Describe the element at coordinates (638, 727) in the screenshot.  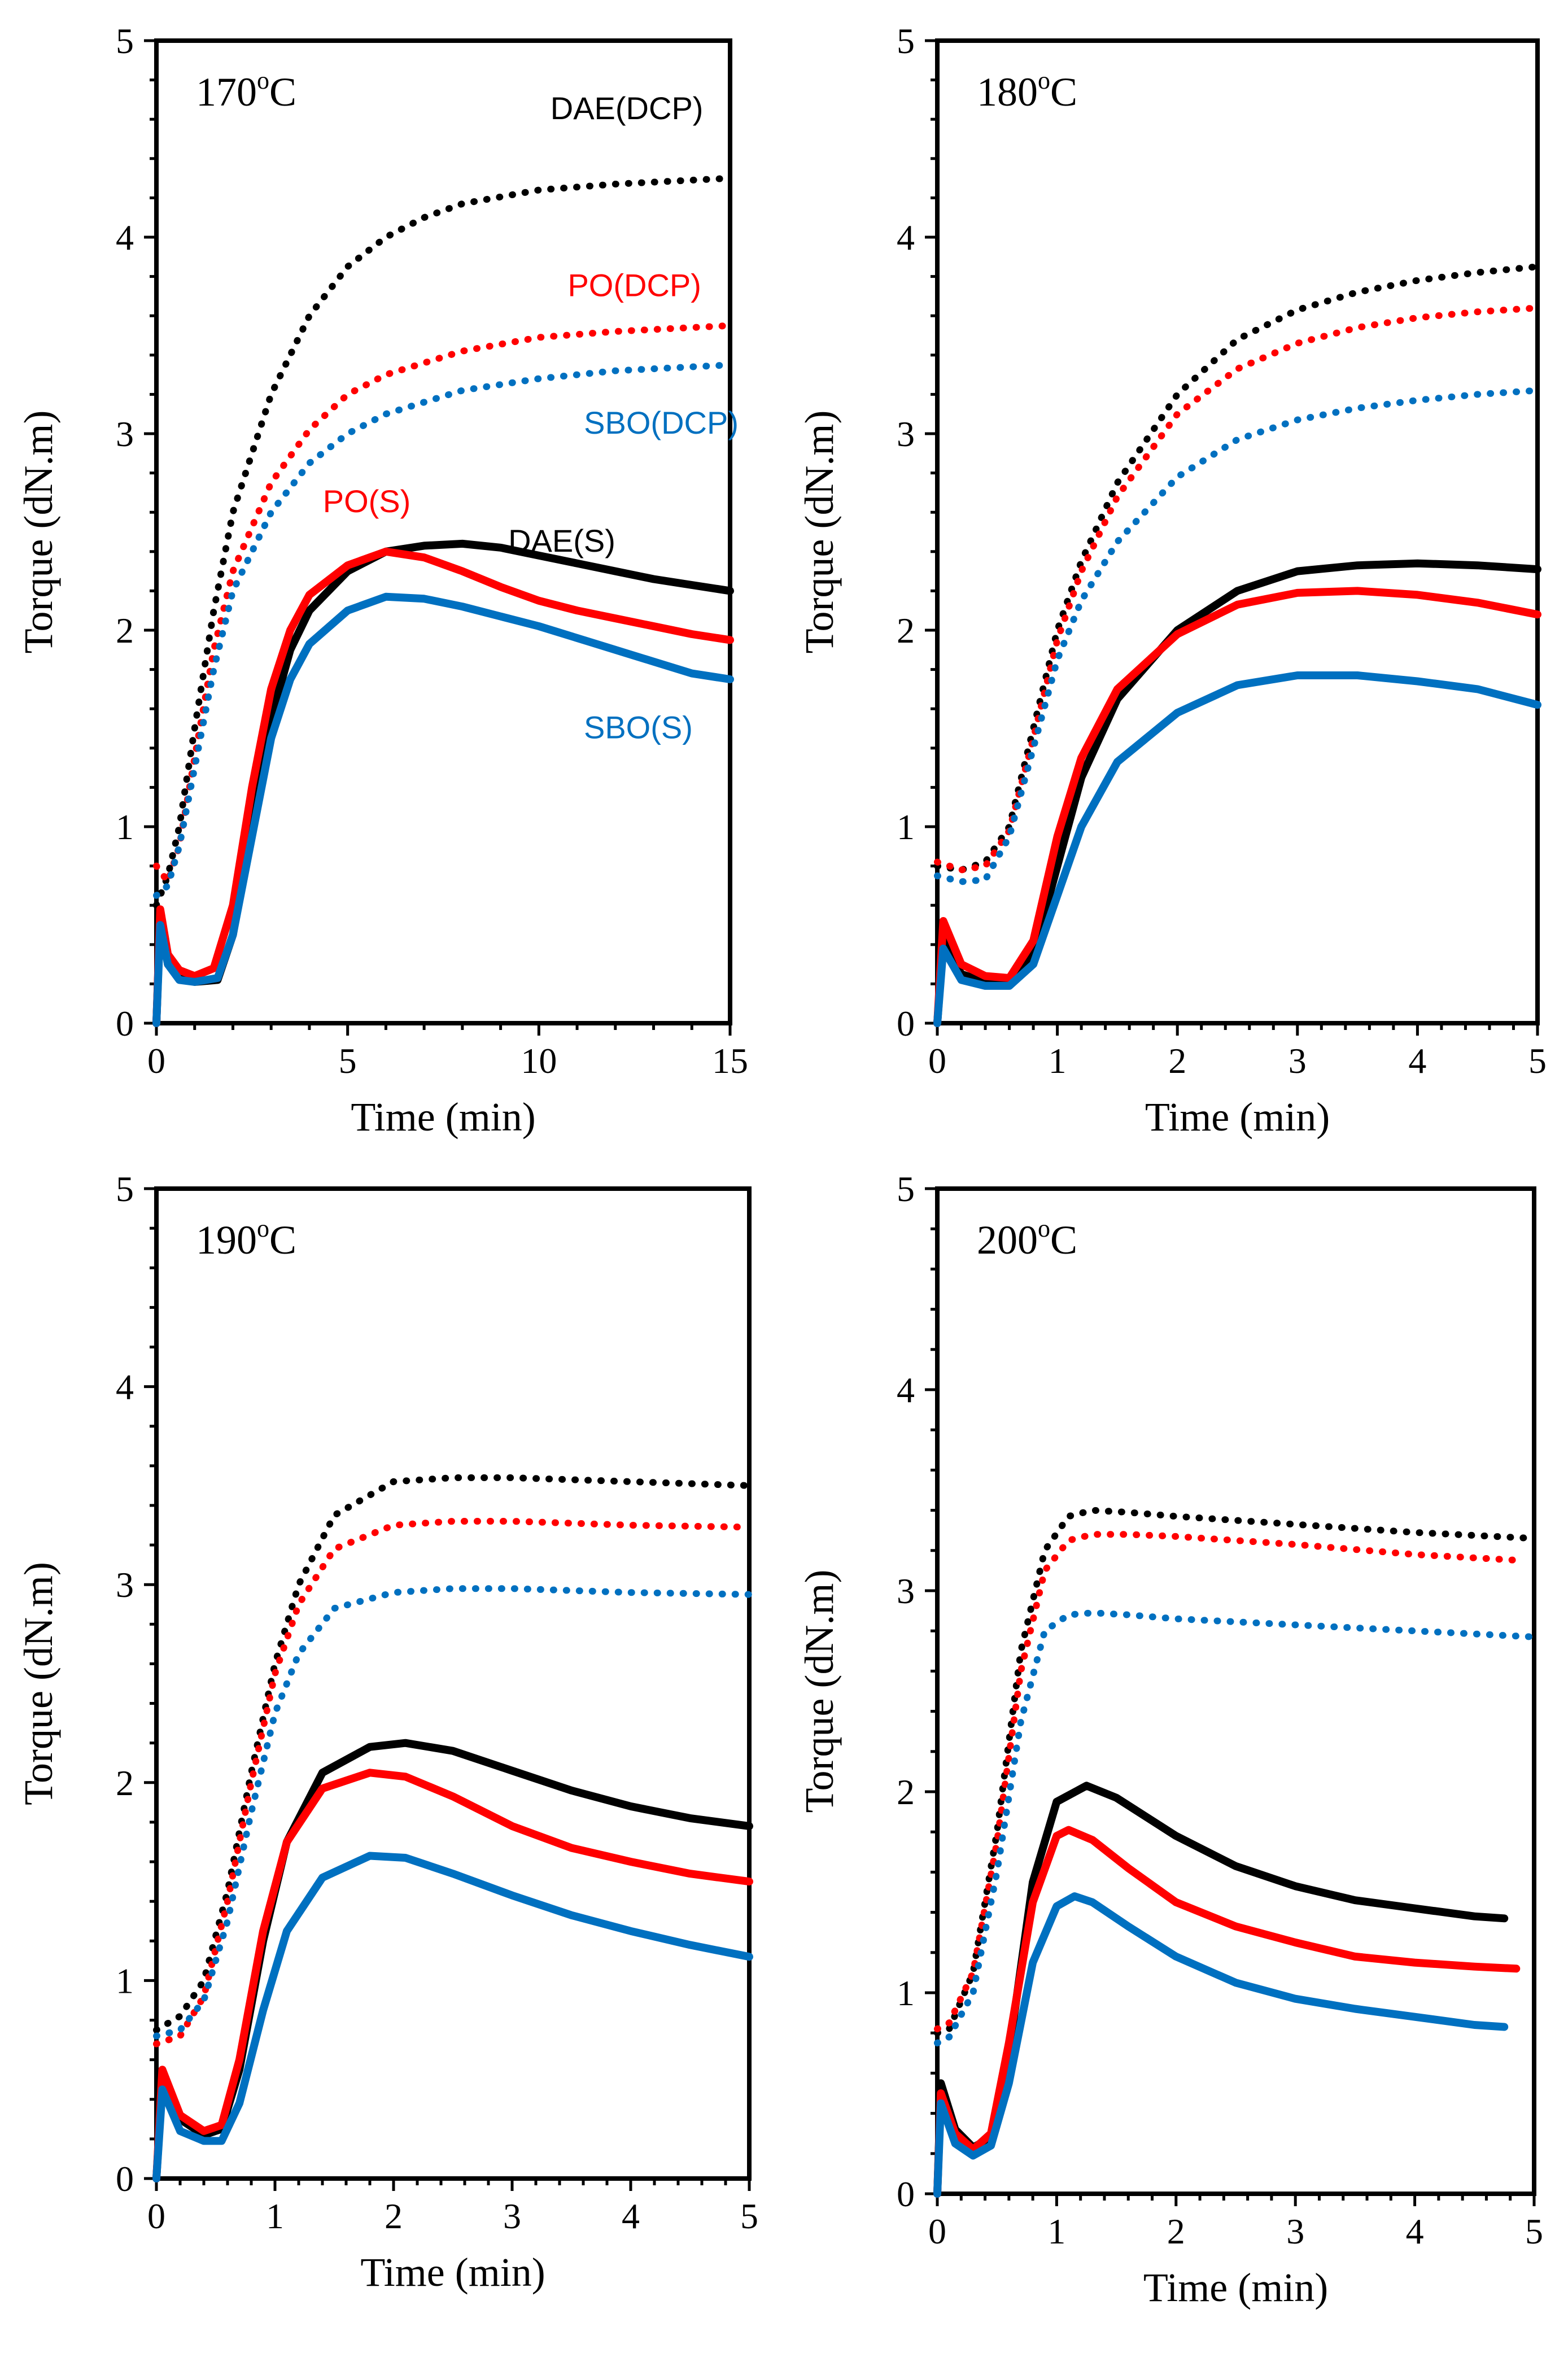
I see `series-annotation: SBO(S)` at that location.